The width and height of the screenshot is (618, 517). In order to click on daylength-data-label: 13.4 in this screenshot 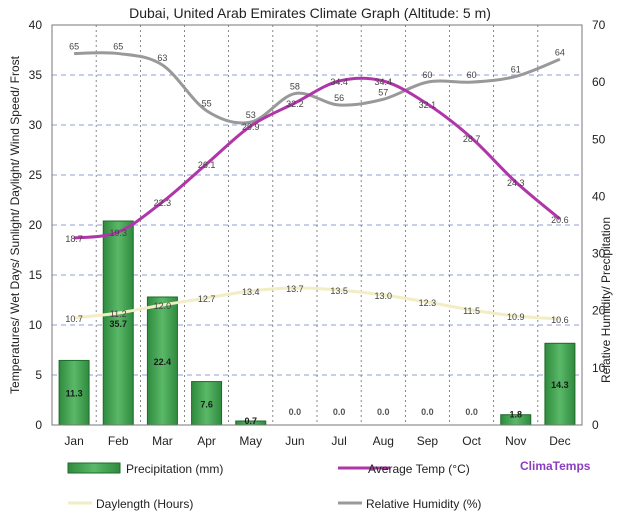, I will do `click(251, 292)`.